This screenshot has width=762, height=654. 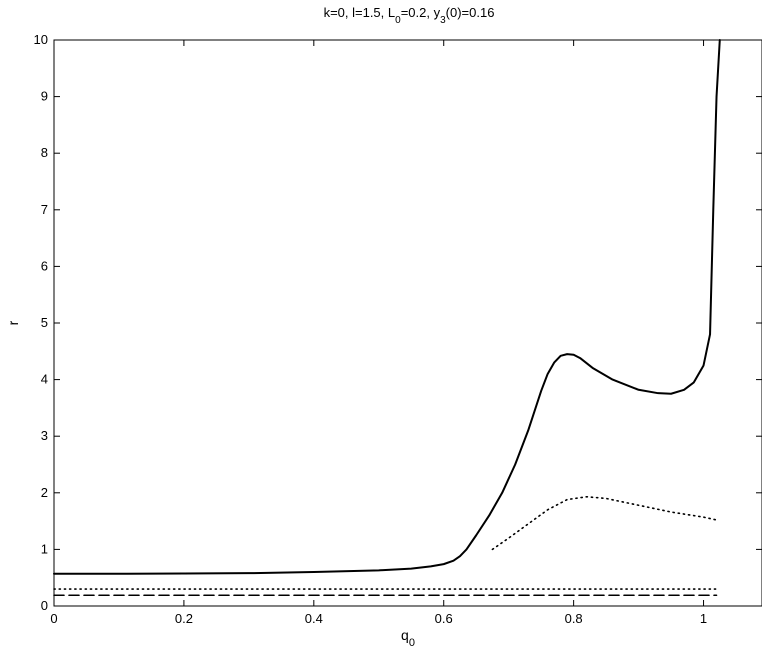 I want to click on title-sub2: 3, so click(x=443, y=20).